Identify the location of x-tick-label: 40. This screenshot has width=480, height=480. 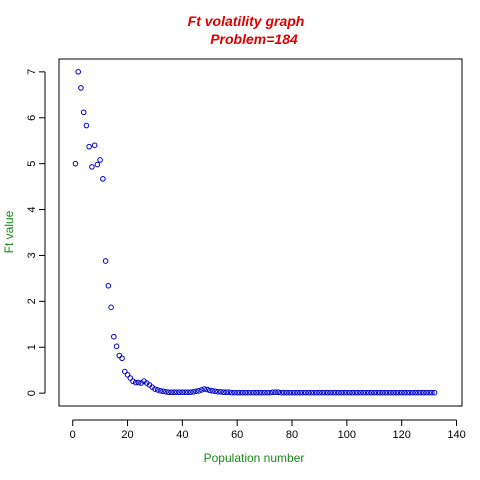
(182, 435).